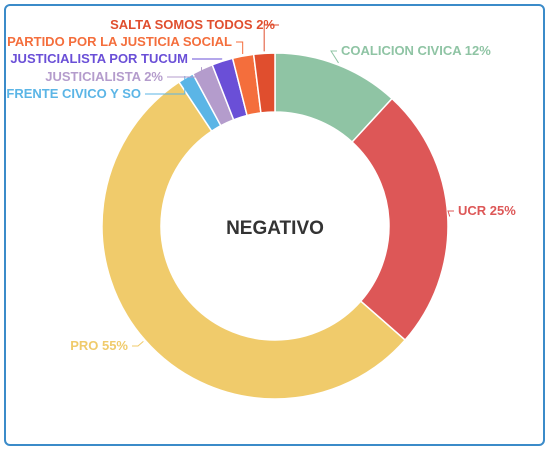 Image resolution: width=551 pixels, height=452 pixels. I want to click on slice-label-7: SALTA SOMOS TODOS 2%, so click(192, 24).